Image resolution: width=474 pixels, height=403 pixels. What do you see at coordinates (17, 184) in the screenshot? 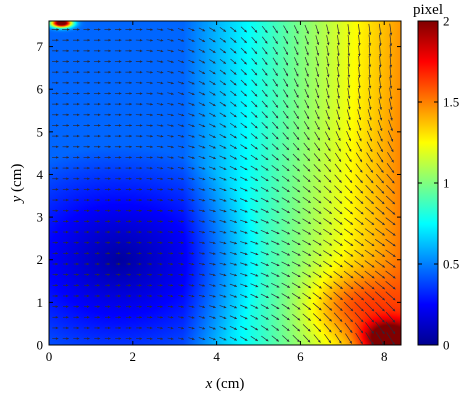
I see `y-axis-label: y (cm)` at bounding box center [17, 184].